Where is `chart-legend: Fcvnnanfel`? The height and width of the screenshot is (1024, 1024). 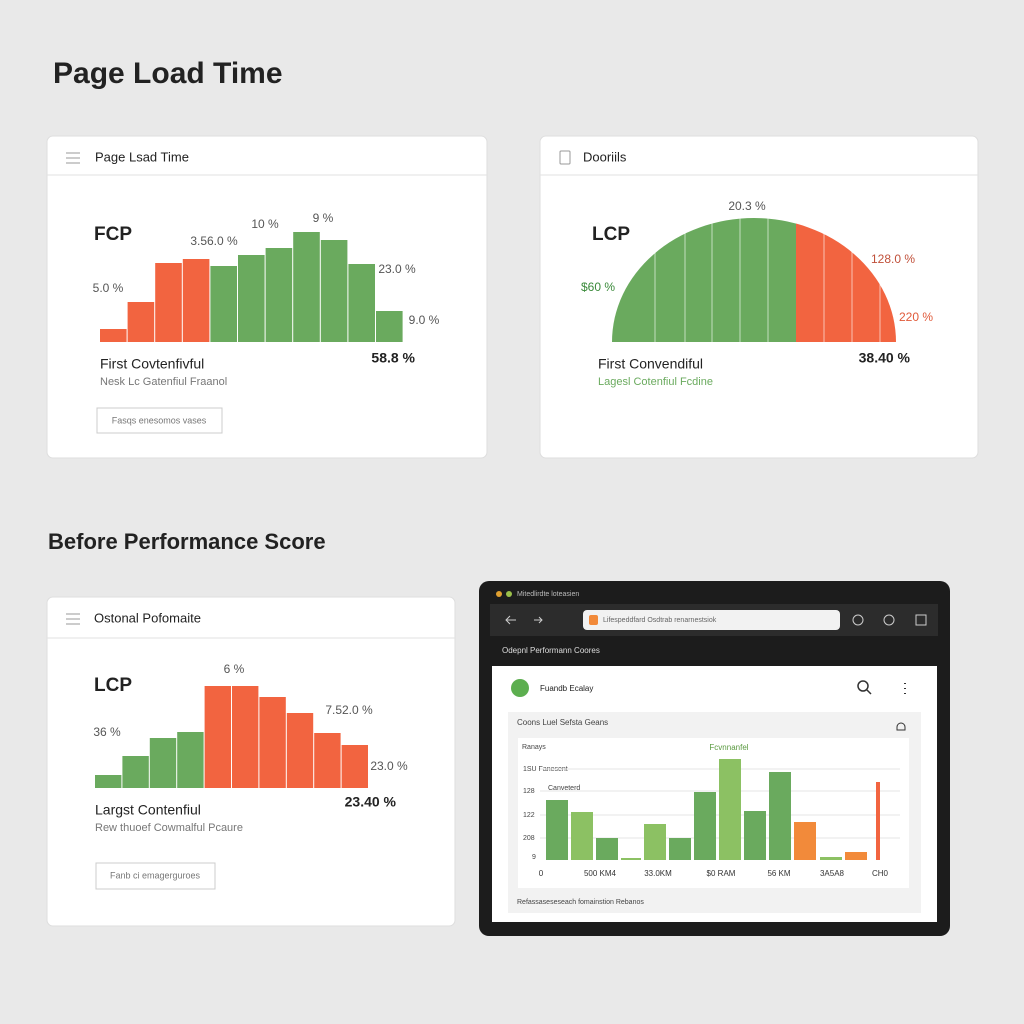 chart-legend: Fcvnnanfel is located at coordinates (728, 747).